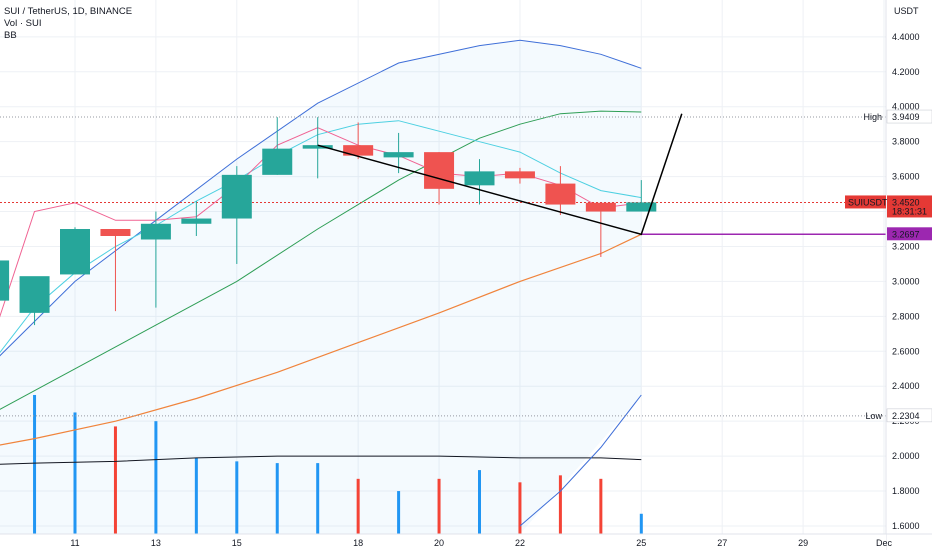 Image resolution: width=932 pixels, height=550 pixels. Describe the element at coordinates (74, 543) in the screenshot. I see `time-axis-tick: 11` at that location.